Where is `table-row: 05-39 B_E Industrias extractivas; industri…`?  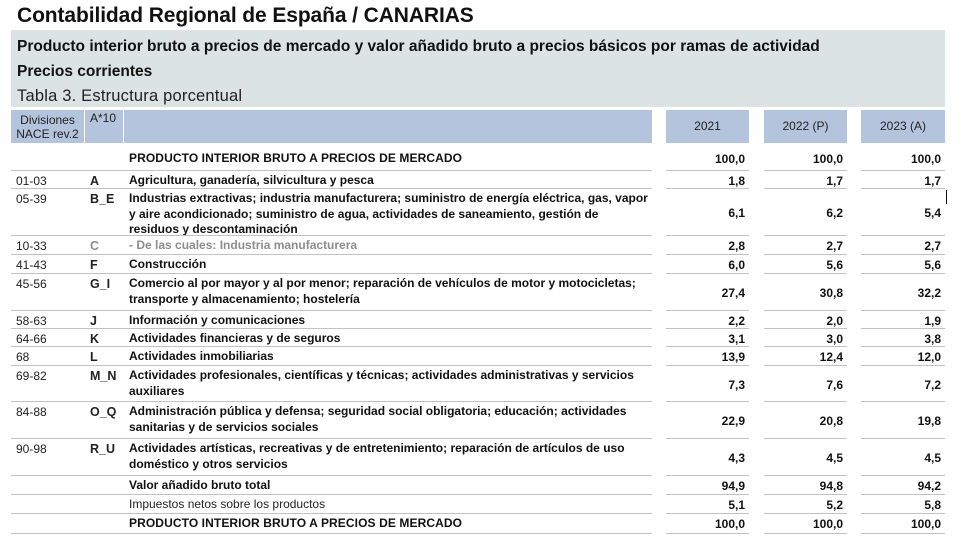 table-row: 05-39 B_E Industrias extractivas; industri… is located at coordinates (480, 212).